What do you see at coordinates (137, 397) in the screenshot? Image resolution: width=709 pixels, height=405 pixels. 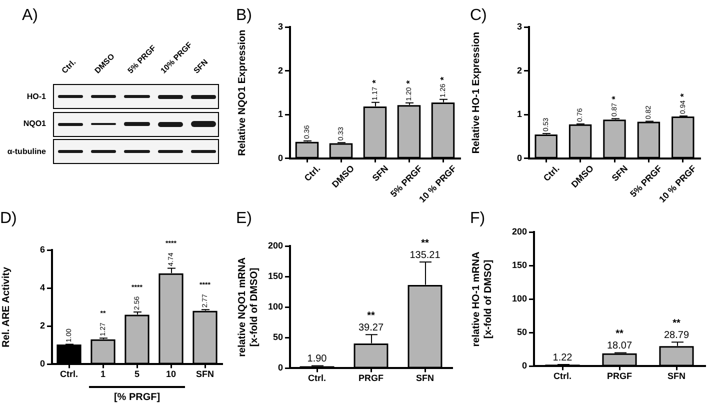 I see `x-axis-title: [% PRGF]` at bounding box center [137, 397].